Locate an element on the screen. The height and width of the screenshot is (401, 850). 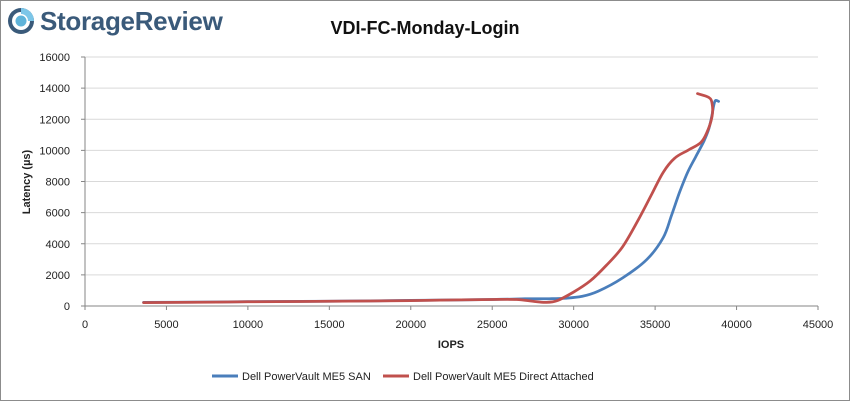
y-axis-ticks: 0 2000 4000 6000 8000 10000 12000 14000 16000 is located at coordinates (62, 182).